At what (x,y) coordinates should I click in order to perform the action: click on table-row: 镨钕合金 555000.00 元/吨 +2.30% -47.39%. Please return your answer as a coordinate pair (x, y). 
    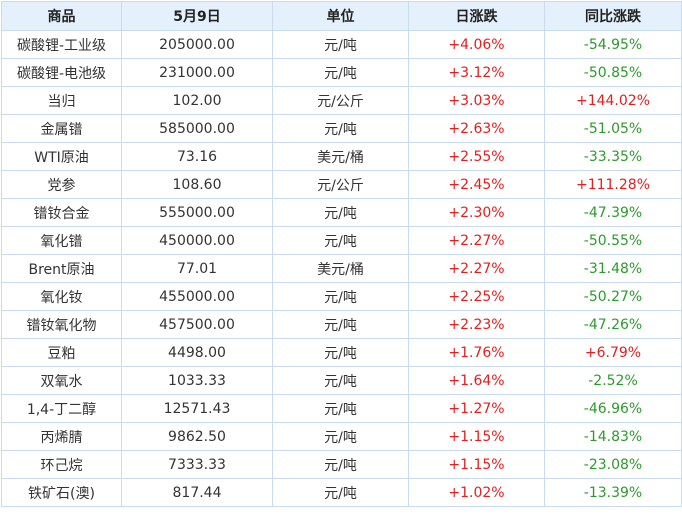
    Looking at the image, I should click on (341, 212).